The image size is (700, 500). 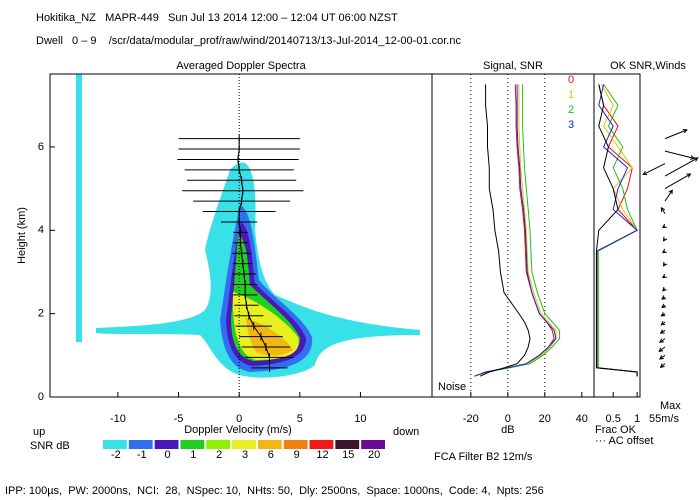 What do you see at coordinates (616, 430) in the screenshot?
I see `x-axis-label: Frac OK` at bounding box center [616, 430].